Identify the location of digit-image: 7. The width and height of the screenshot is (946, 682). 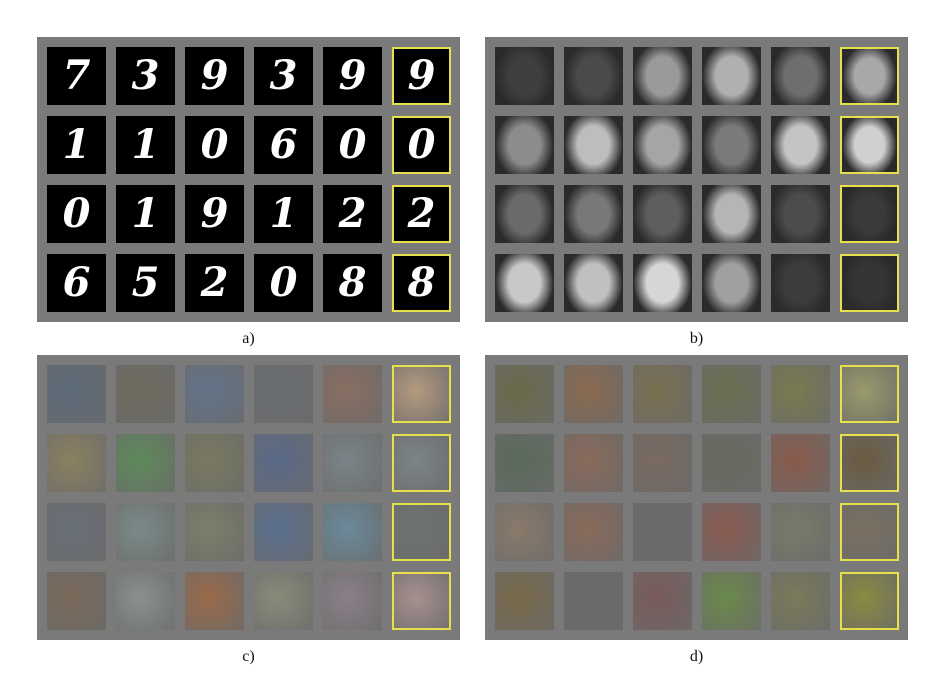
(76, 76).